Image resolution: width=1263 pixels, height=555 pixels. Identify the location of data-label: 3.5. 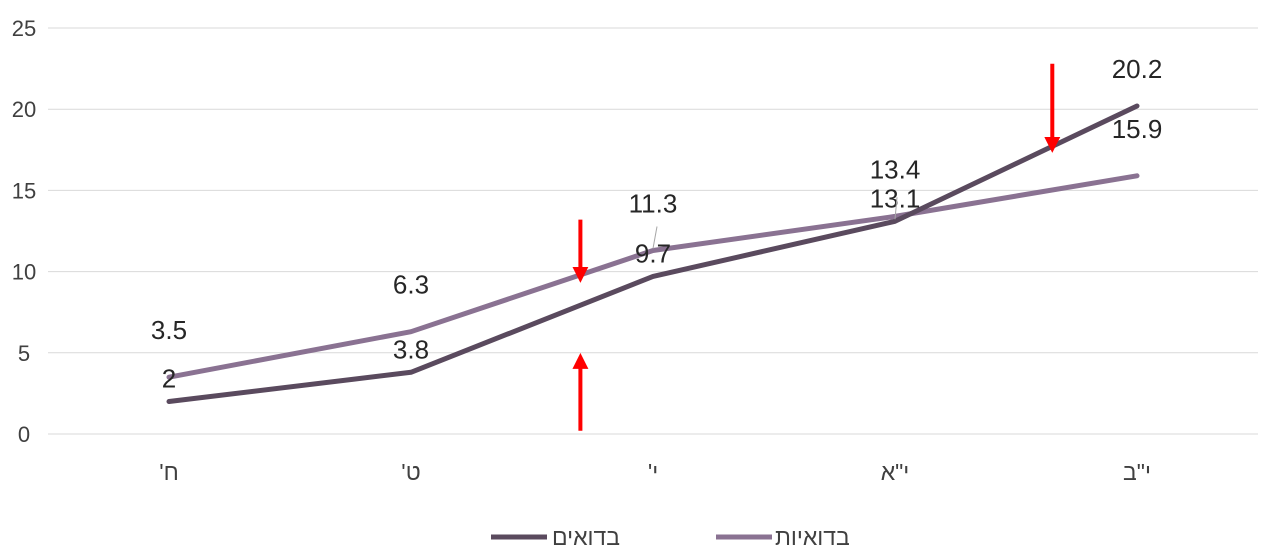
(169, 330).